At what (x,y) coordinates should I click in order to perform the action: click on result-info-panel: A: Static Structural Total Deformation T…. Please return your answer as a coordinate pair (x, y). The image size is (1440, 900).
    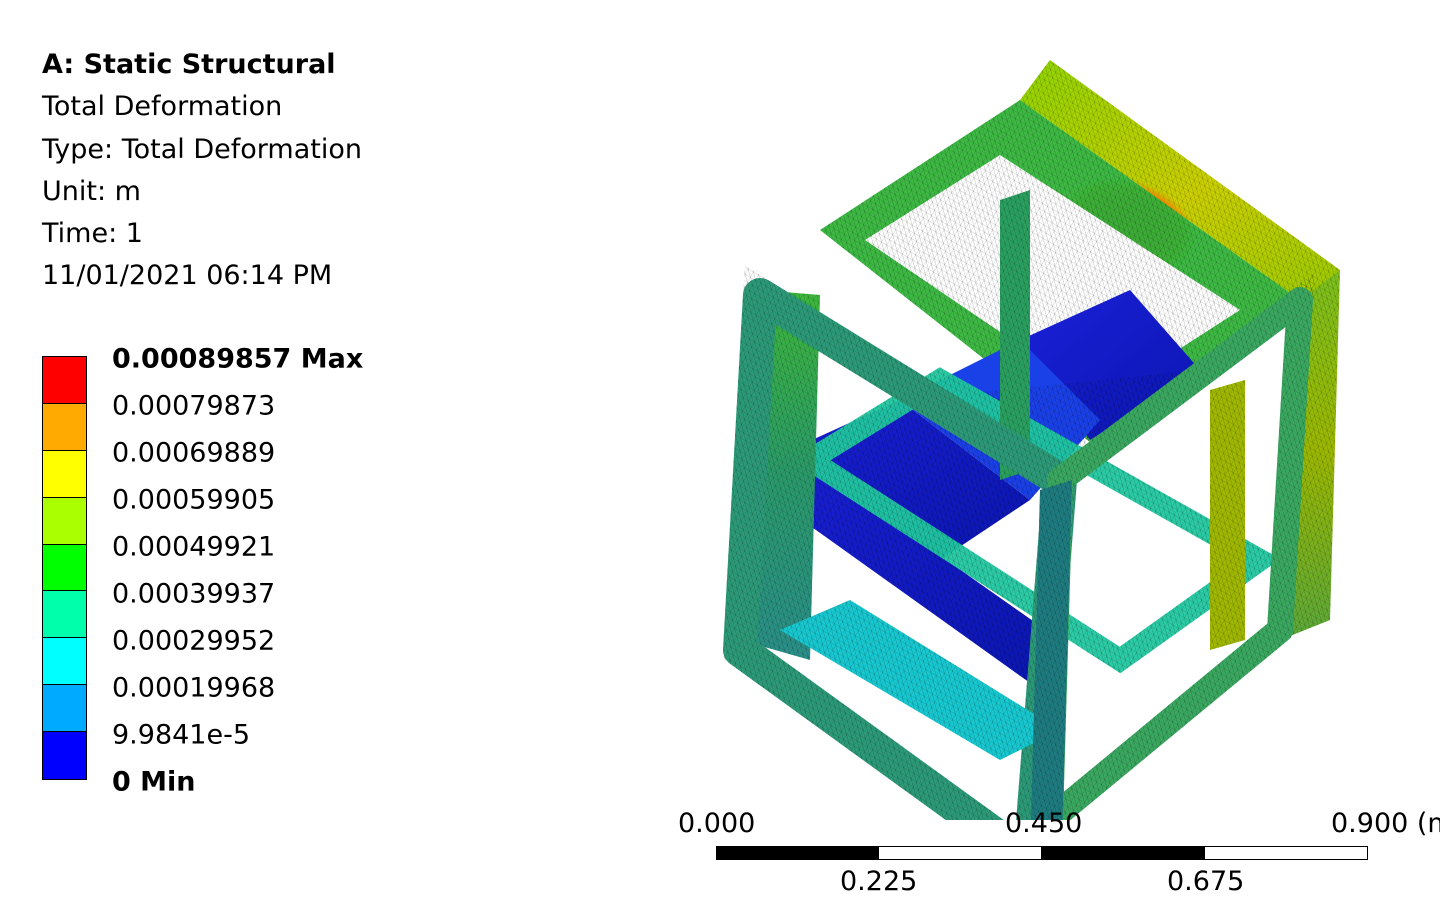
    Looking at the image, I should click on (202, 171).